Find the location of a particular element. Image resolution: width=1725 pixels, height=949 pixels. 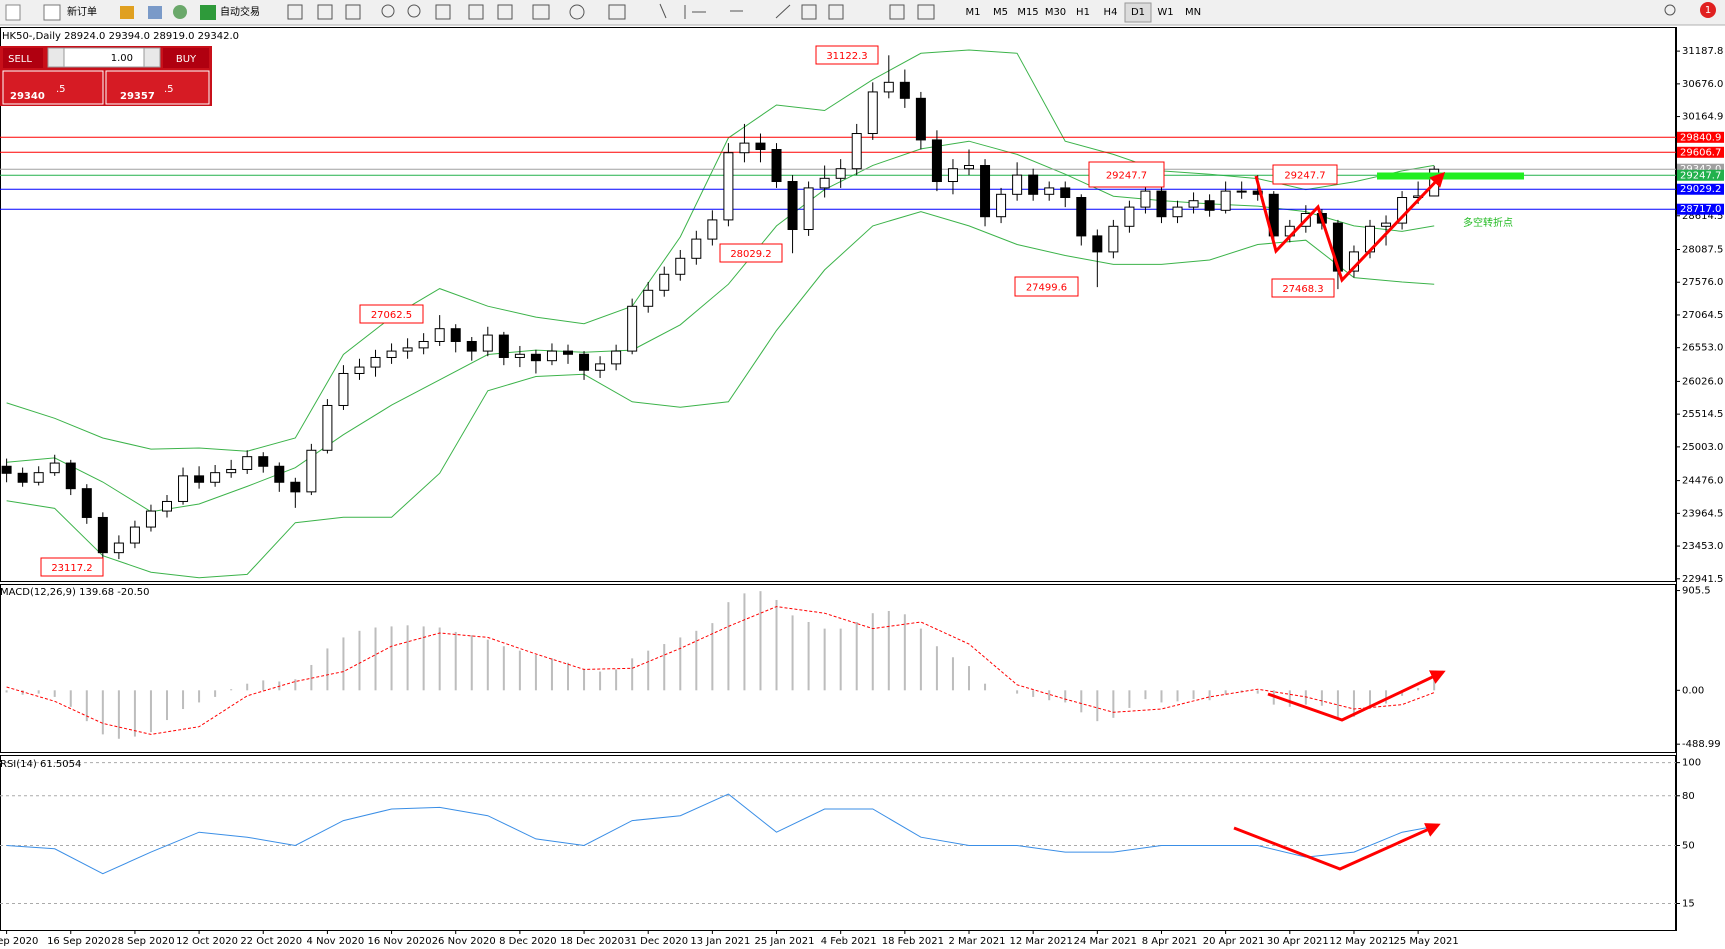

sell-label: SELL is located at coordinates (20, 59).